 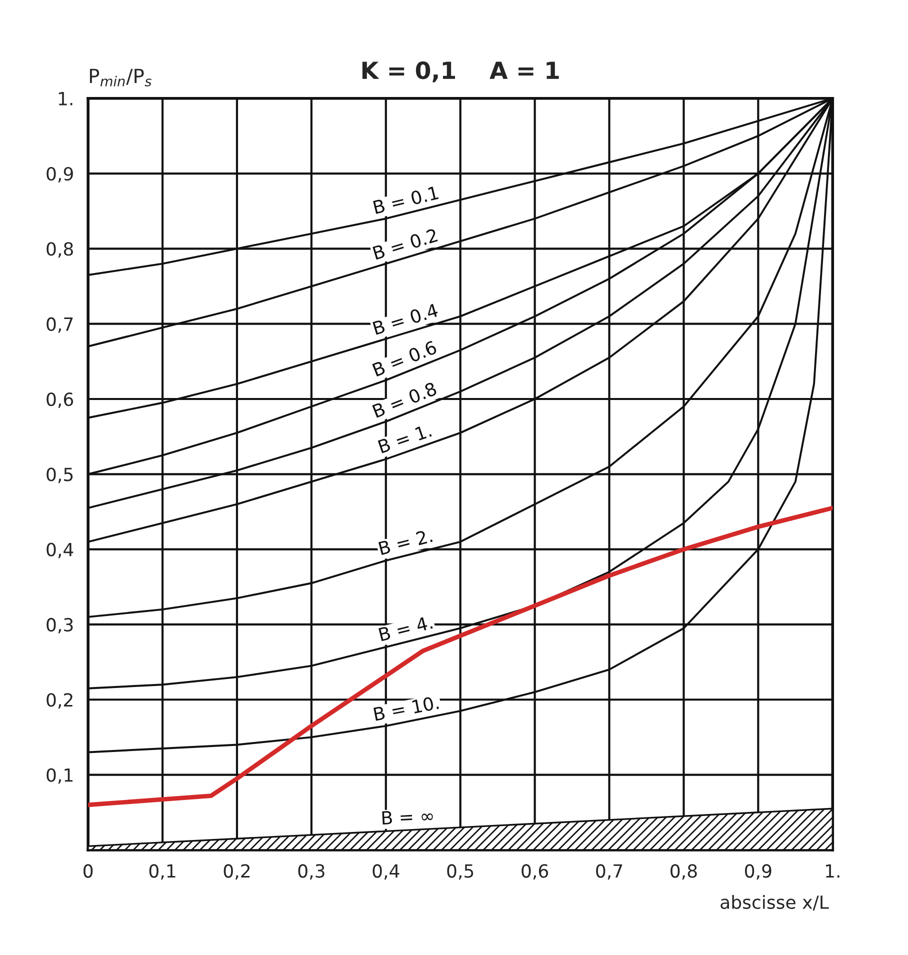 What do you see at coordinates (460, 71) in the screenshot?
I see `chart-title: K = 0,1 A = 1` at bounding box center [460, 71].